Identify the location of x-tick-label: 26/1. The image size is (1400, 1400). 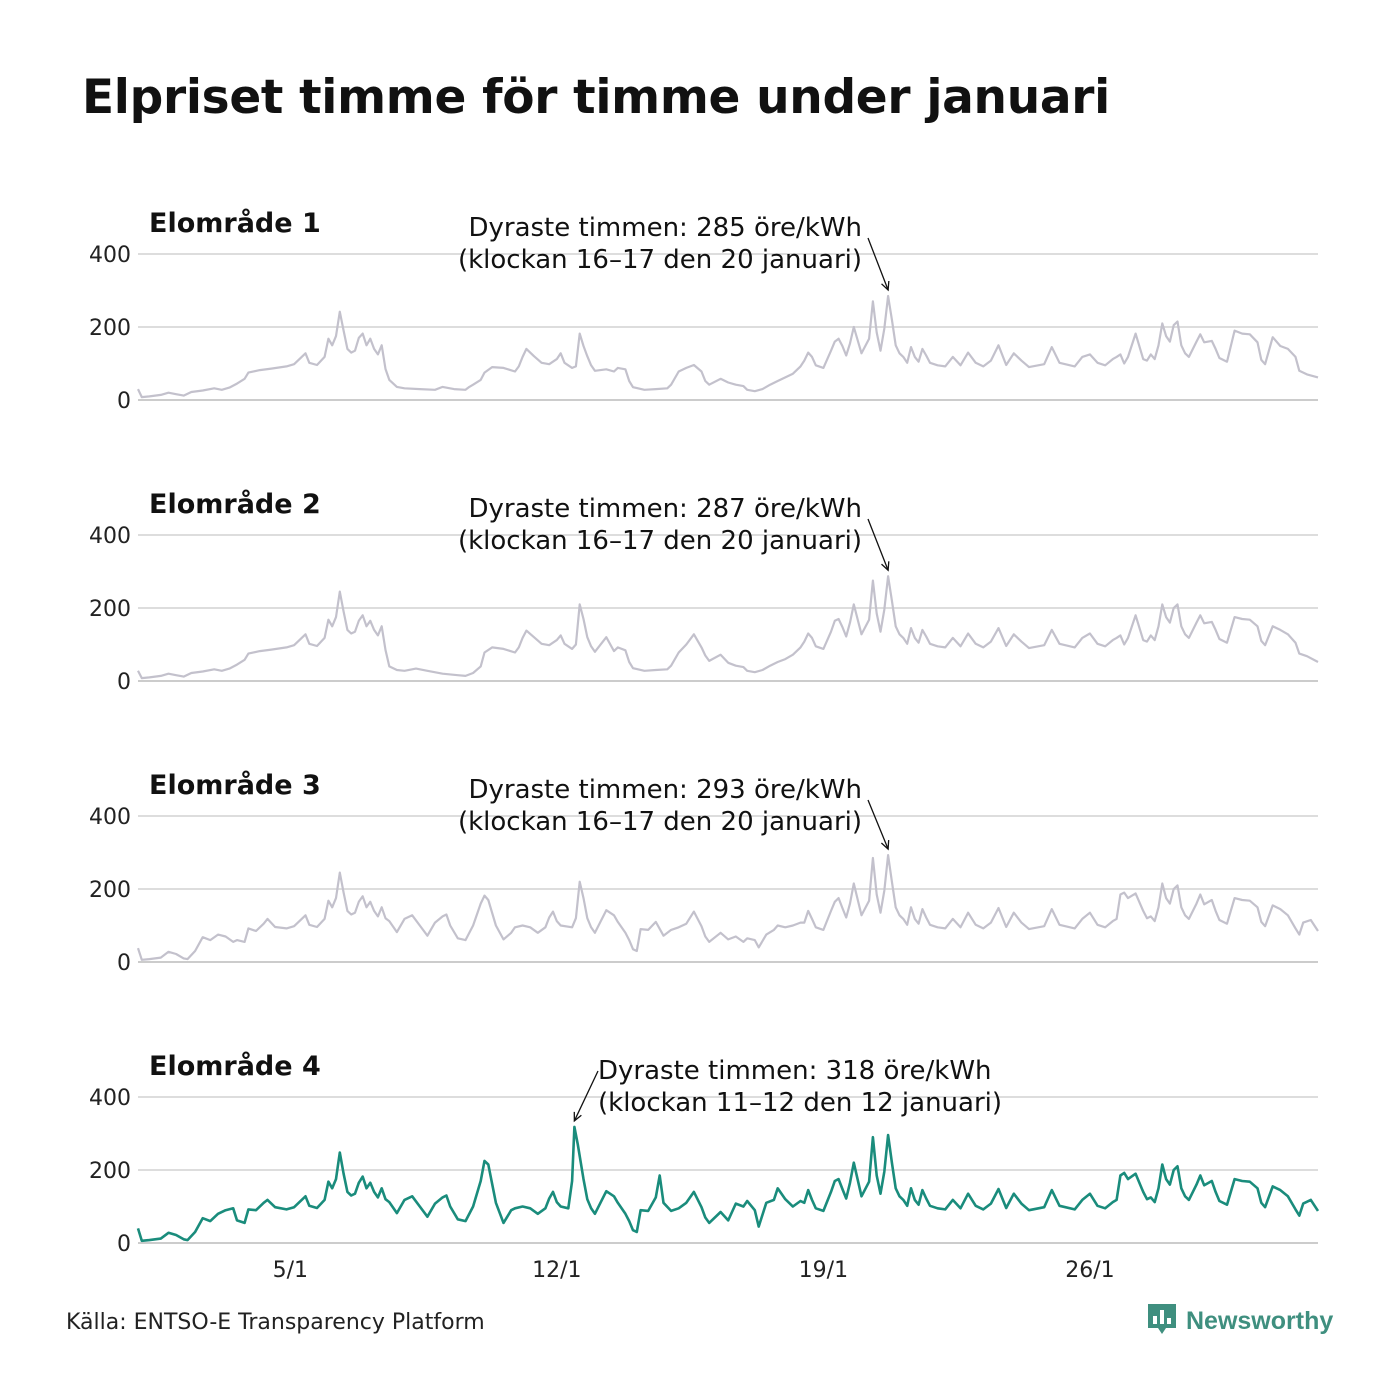
(1089, 1270).